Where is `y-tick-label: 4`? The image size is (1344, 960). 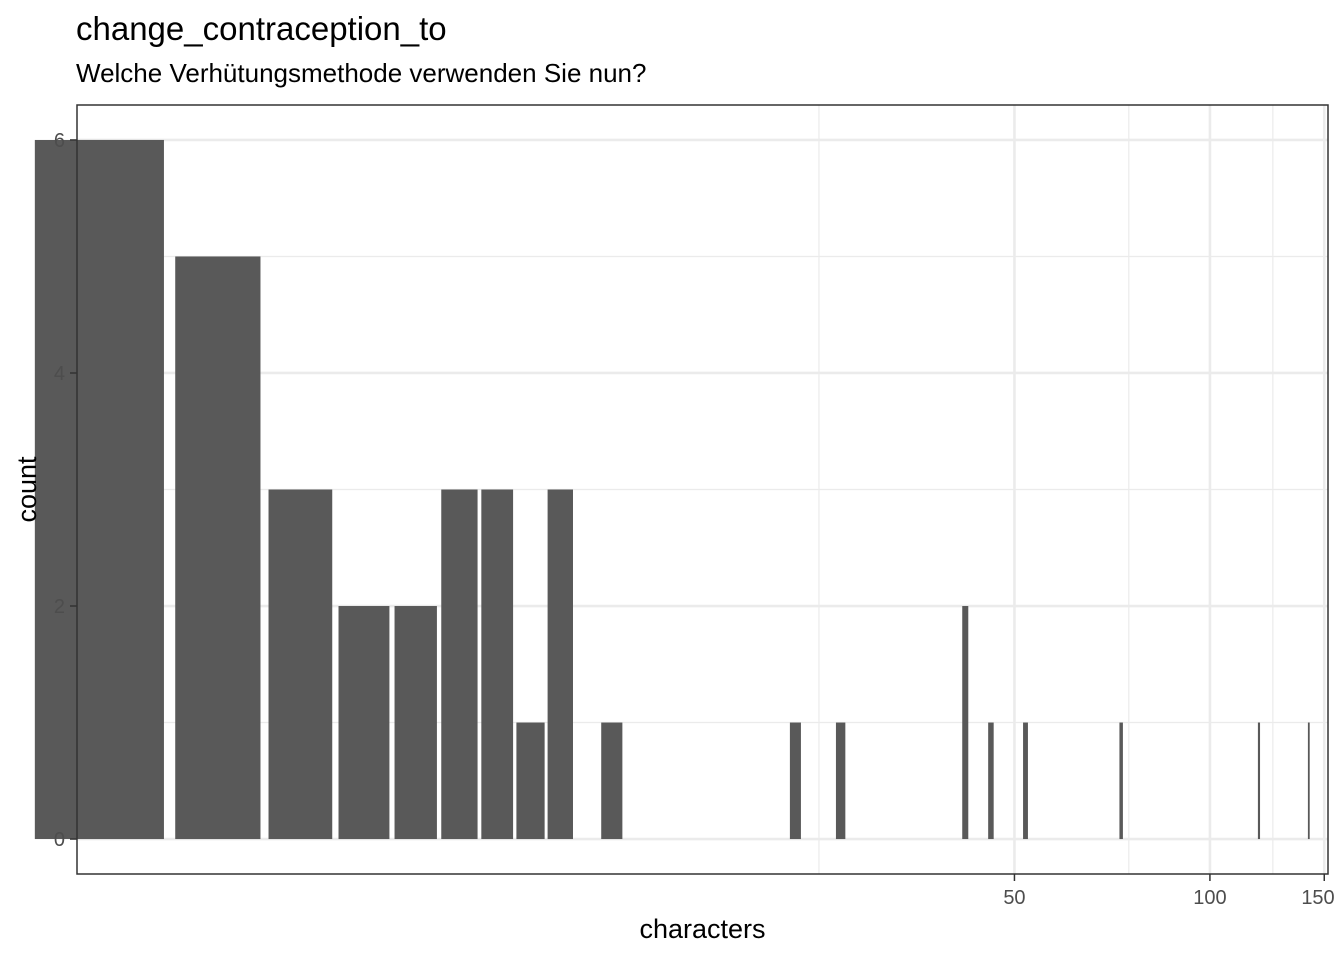
y-tick-label: 4 is located at coordinates (59, 374).